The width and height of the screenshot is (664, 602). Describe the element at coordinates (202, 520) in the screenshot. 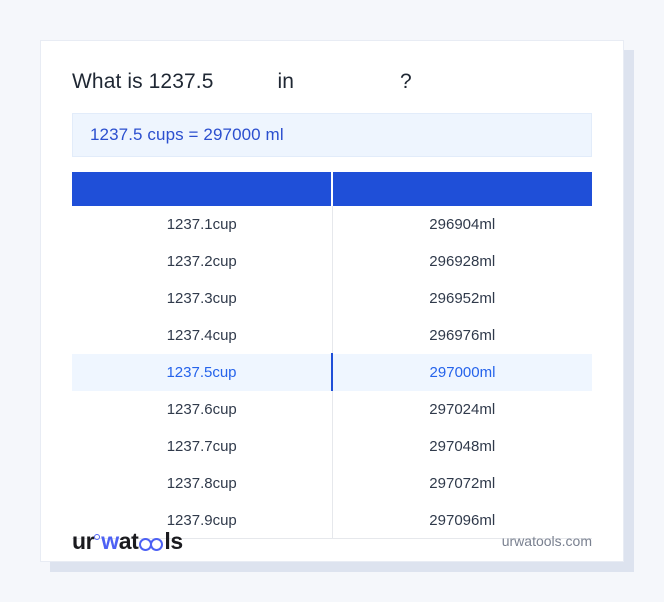

I see `cell-from-value: 1237.9cup` at that location.